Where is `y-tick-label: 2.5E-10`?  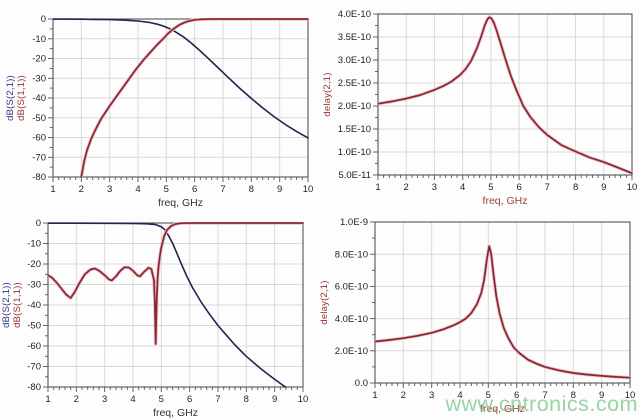
y-tick-label: 2.5E-10 is located at coordinates (354, 83).